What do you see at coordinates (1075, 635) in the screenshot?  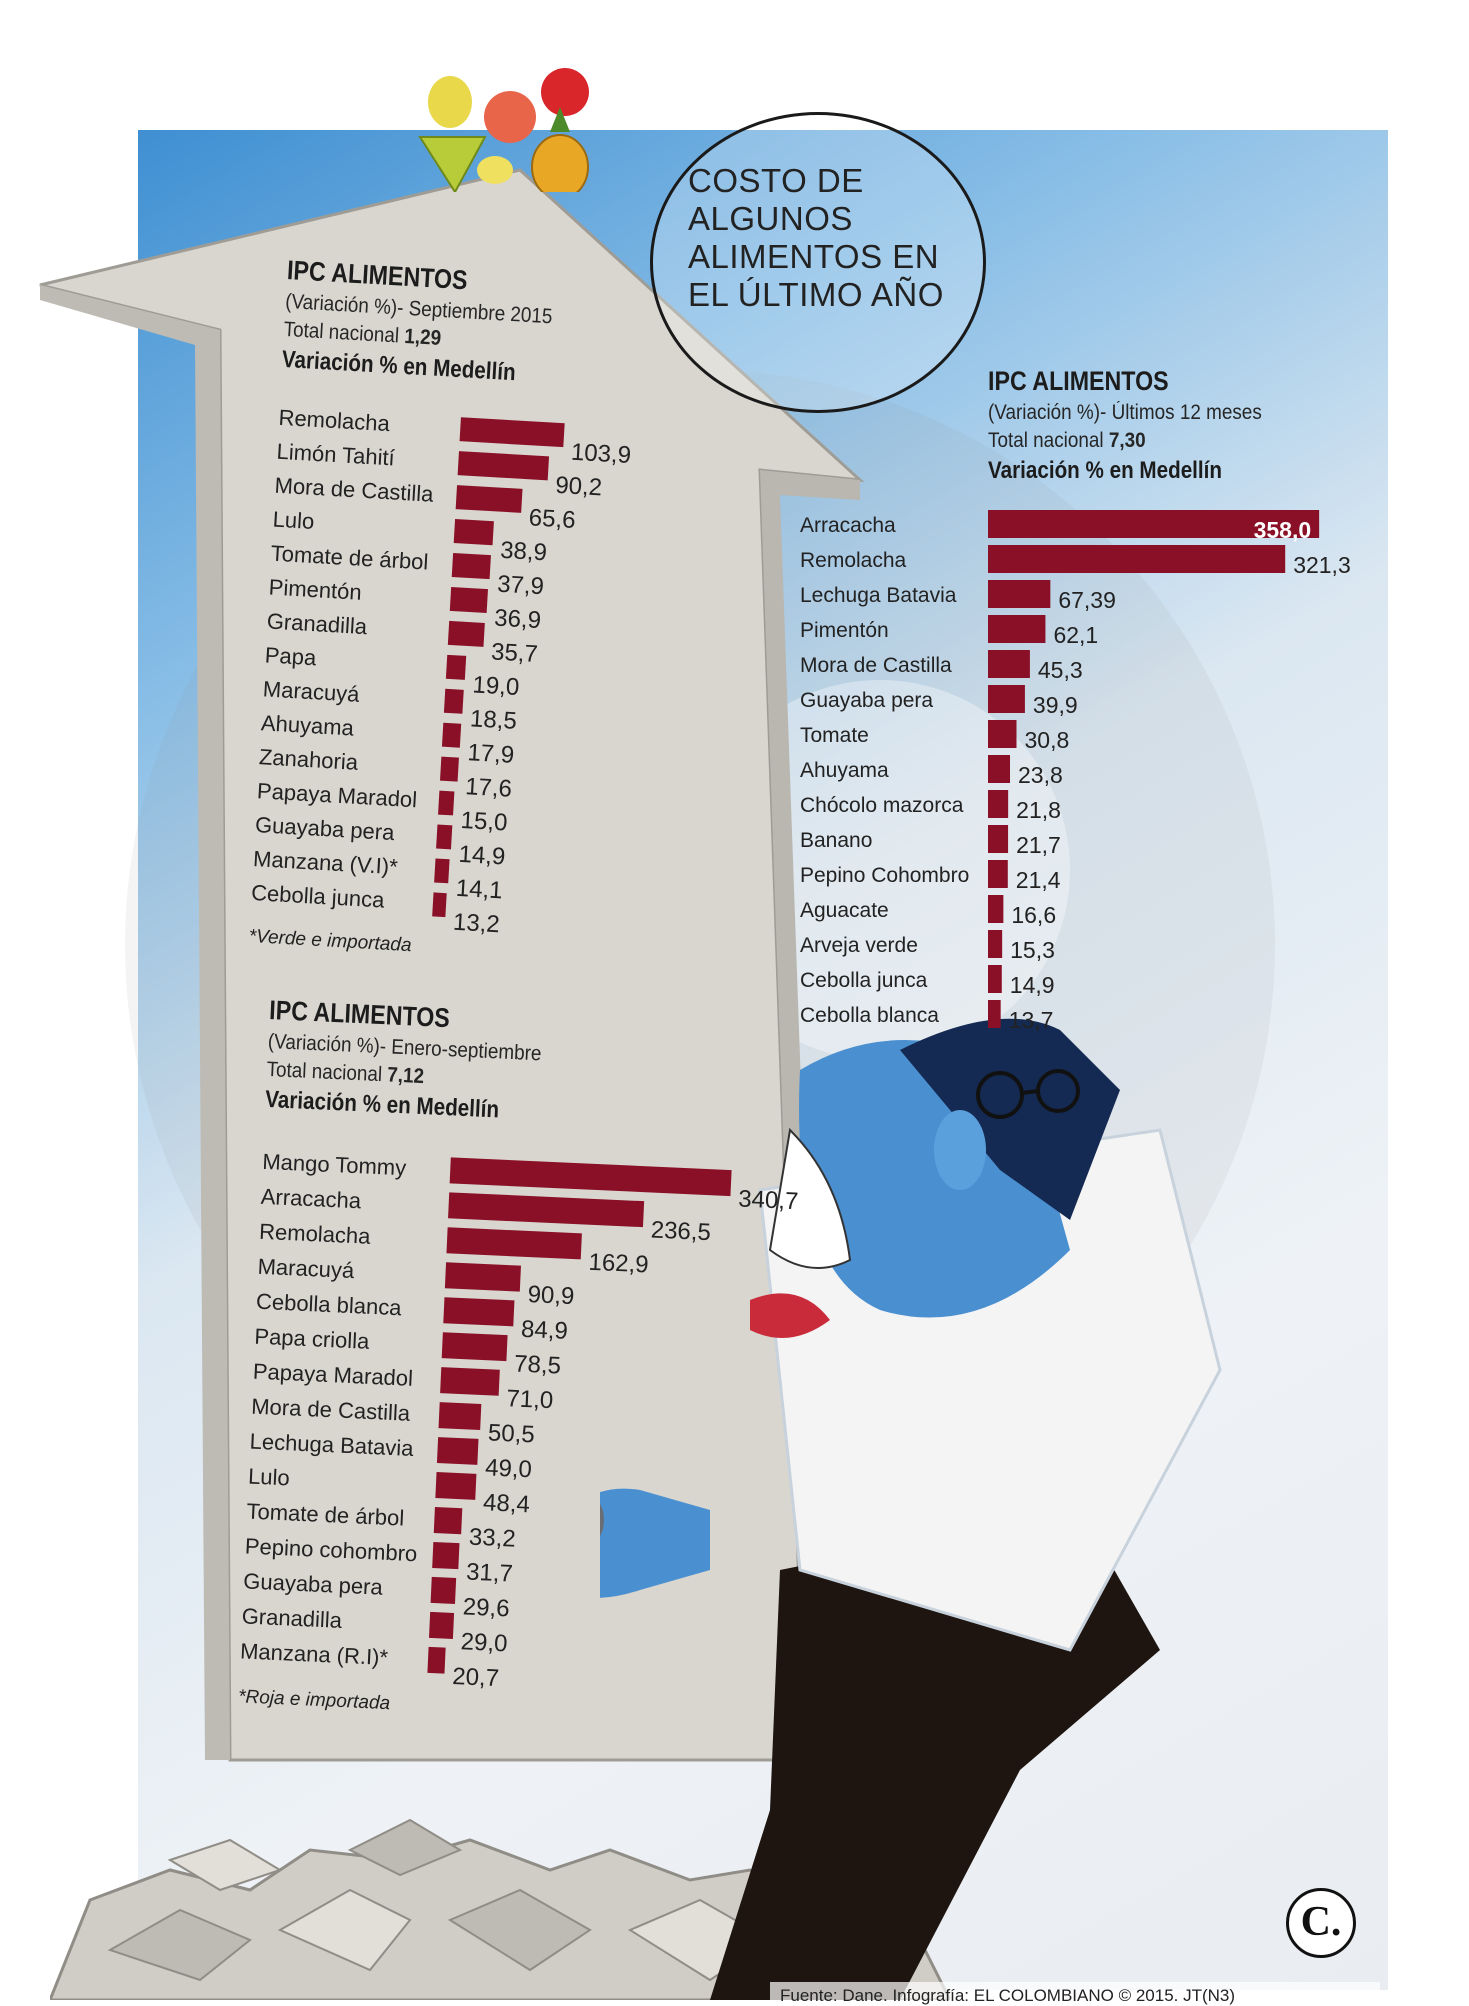 I see `value-label: 62,1` at bounding box center [1075, 635].